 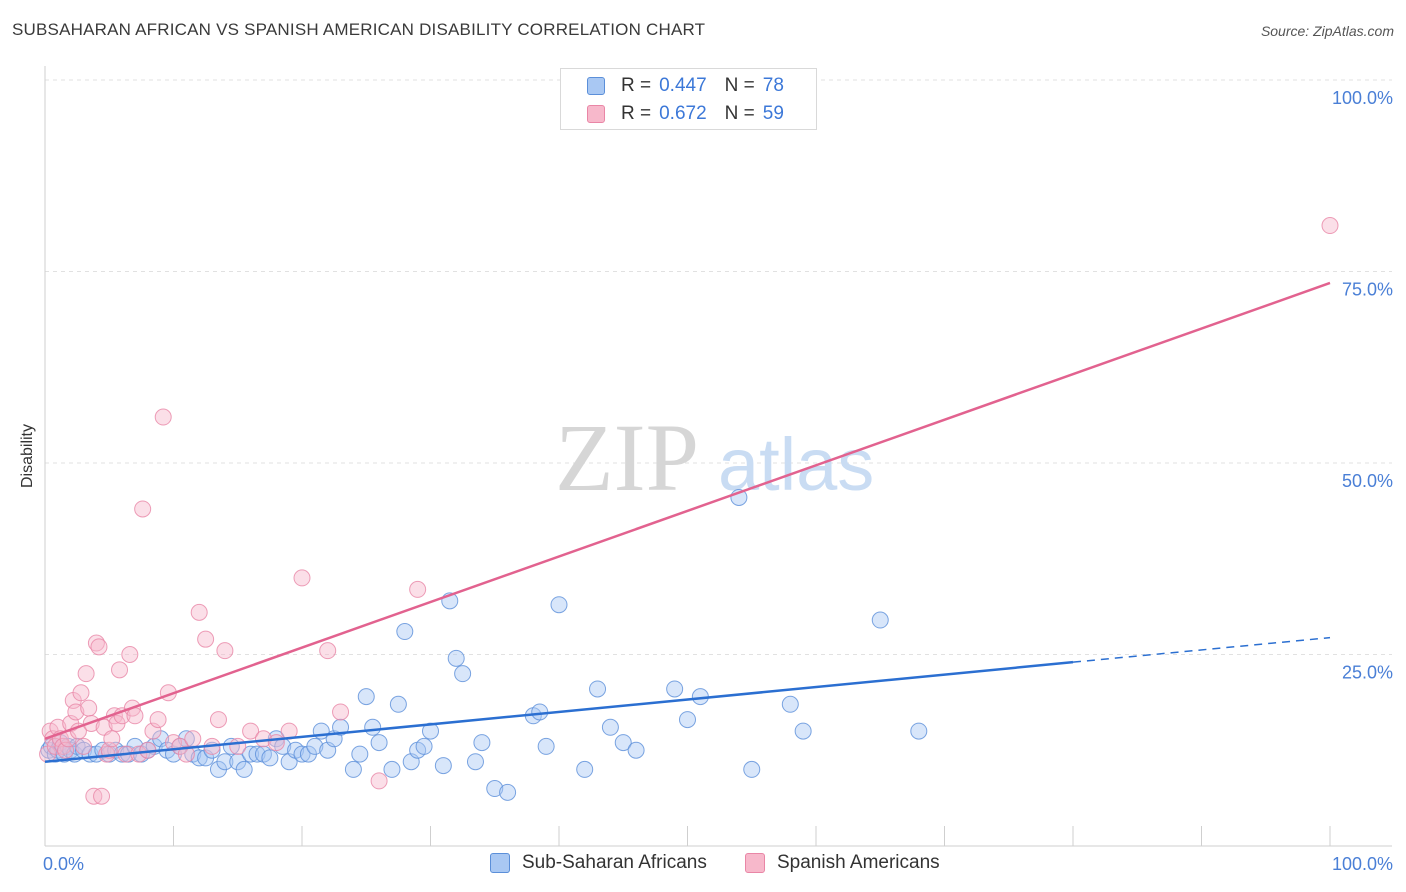 I want to click on n-value: 59, so click(x=773, y=113).